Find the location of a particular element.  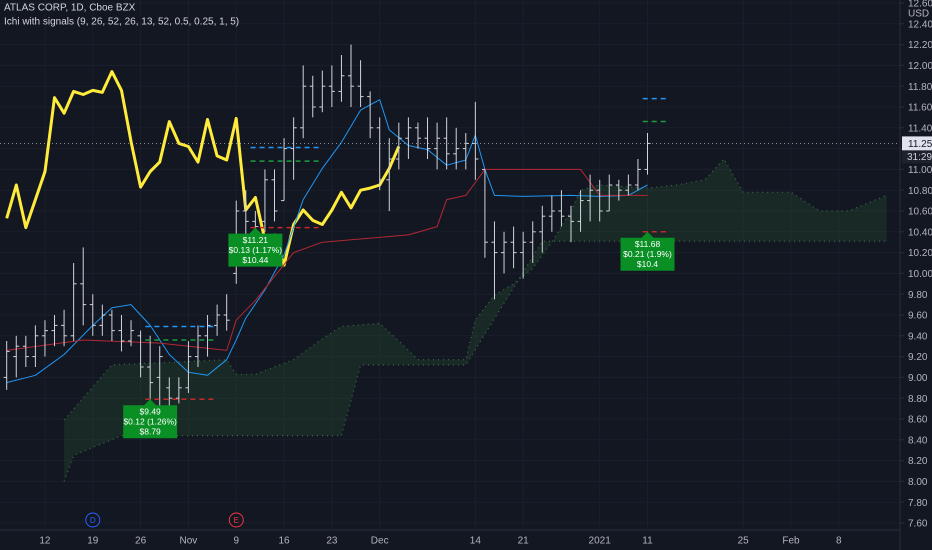

y-tick-label: 12.60 is located at coordinates (920, 5).